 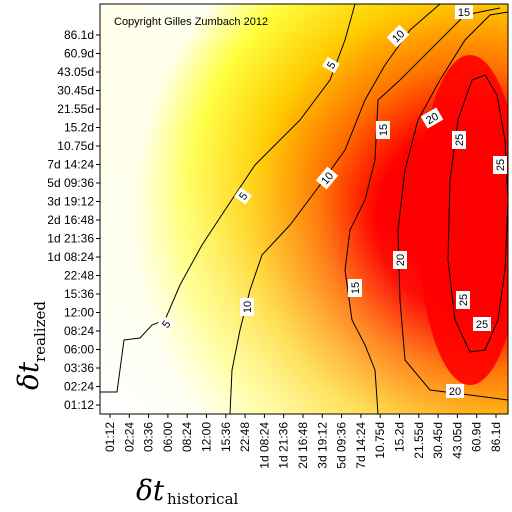 What do you see at coordinates (79, 368) in the screenshot?
I see `y-tick-label: 03:36` at bounding box center [79, 368].